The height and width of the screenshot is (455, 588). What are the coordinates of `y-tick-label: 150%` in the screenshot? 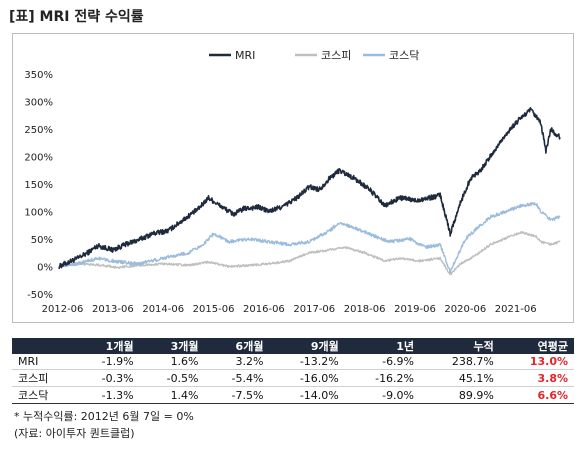 It's located at (38, 185).